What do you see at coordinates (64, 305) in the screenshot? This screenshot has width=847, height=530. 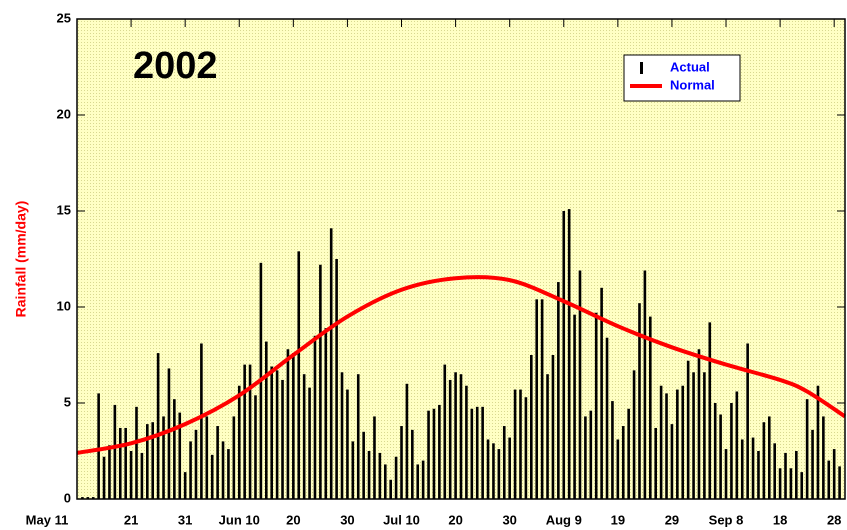 I see `y-tick-label: 10` at bounding box center [64, 305].